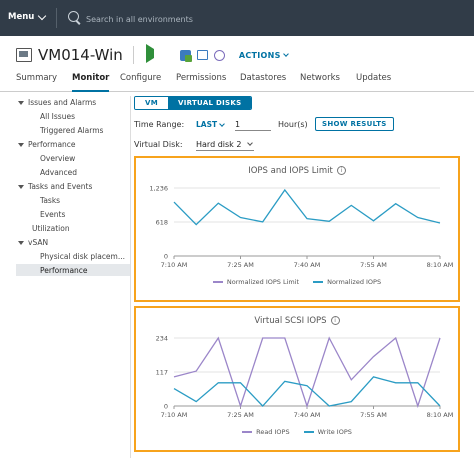 The width and height of the screenshot is (474, 458). I want to click on sidebar-item-label: Overview, so click(58, 158).